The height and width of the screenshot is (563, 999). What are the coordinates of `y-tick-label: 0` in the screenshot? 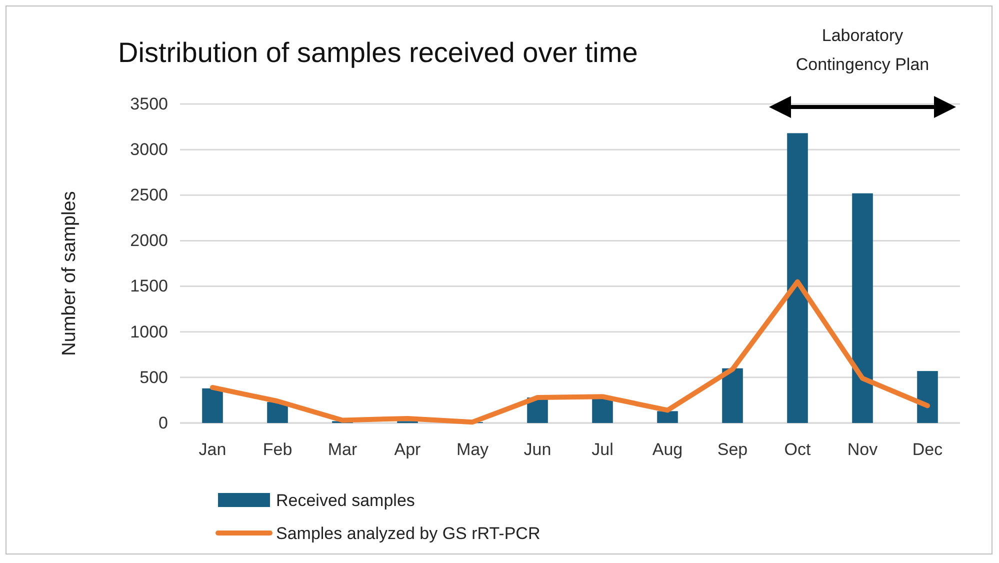 It's located at (163, 422).